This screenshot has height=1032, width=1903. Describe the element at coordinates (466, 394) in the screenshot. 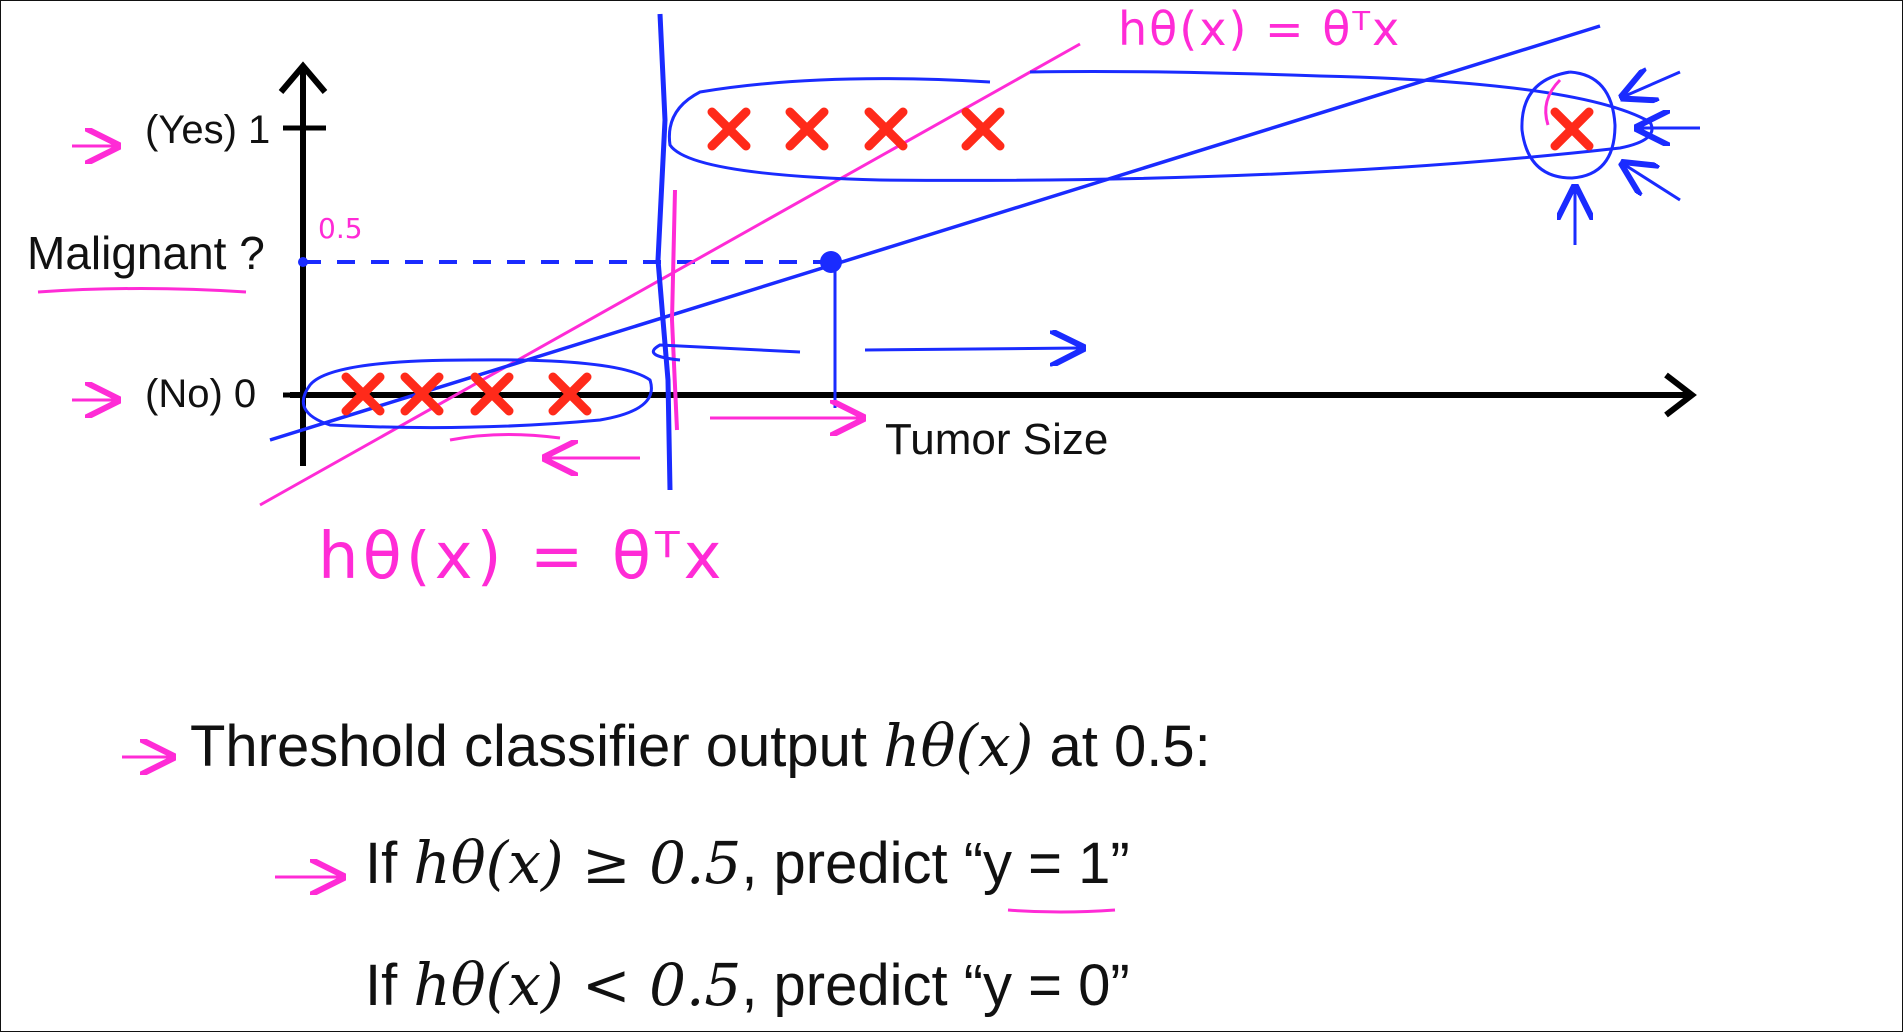

I see `negative-markers` at that location.